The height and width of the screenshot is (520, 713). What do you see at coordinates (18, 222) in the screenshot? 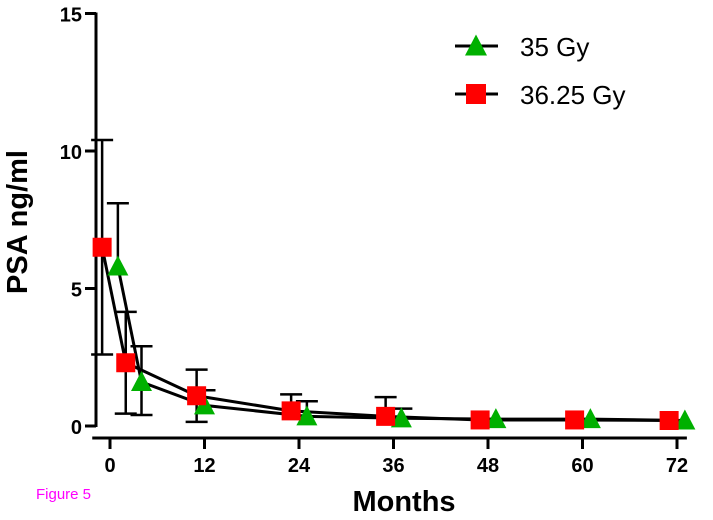
I see `y-axis-title: PSA ng/ml` at bounding box center [18, 222].